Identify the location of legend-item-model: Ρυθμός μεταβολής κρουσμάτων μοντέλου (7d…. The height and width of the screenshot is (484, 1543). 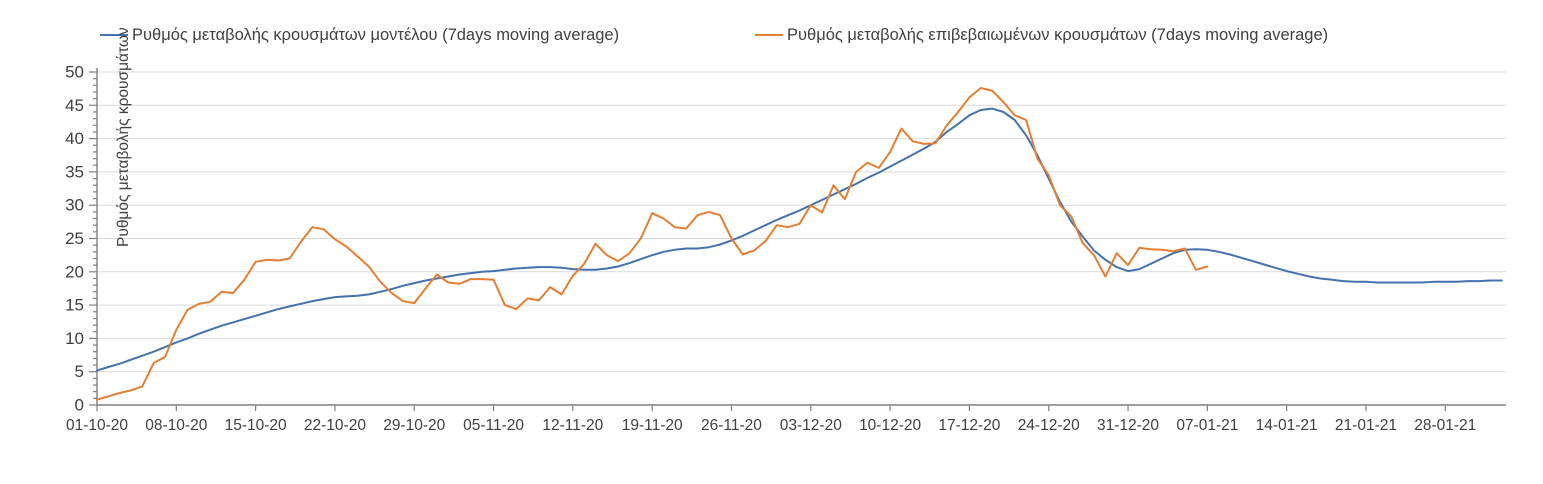
(359, 35).